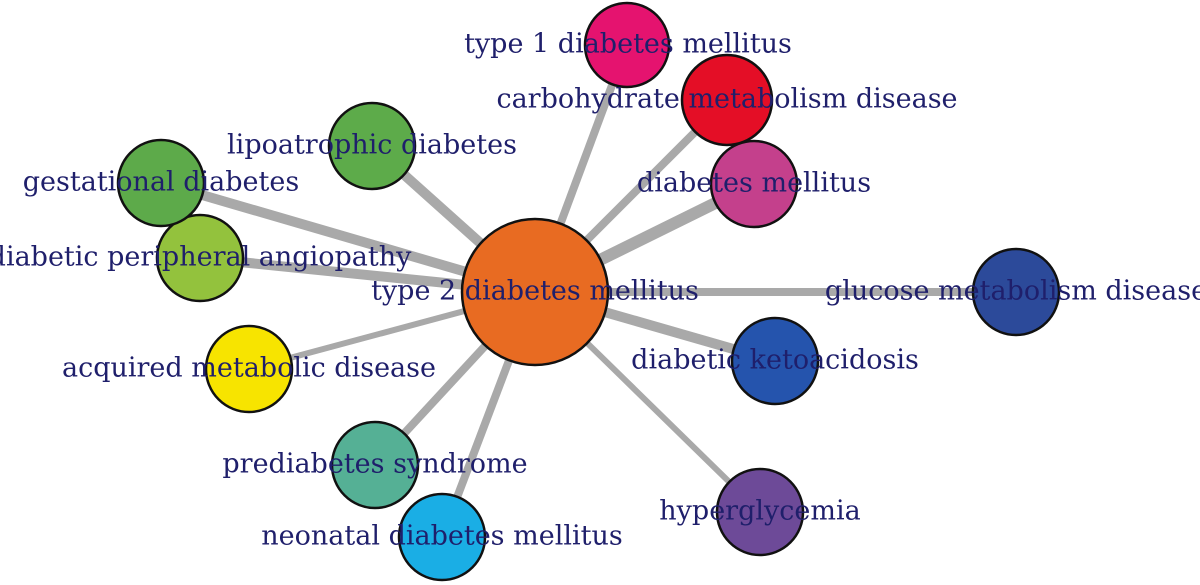  I want to click on label-periph: diabetic peripheral angiopathy, so click(206, 257).